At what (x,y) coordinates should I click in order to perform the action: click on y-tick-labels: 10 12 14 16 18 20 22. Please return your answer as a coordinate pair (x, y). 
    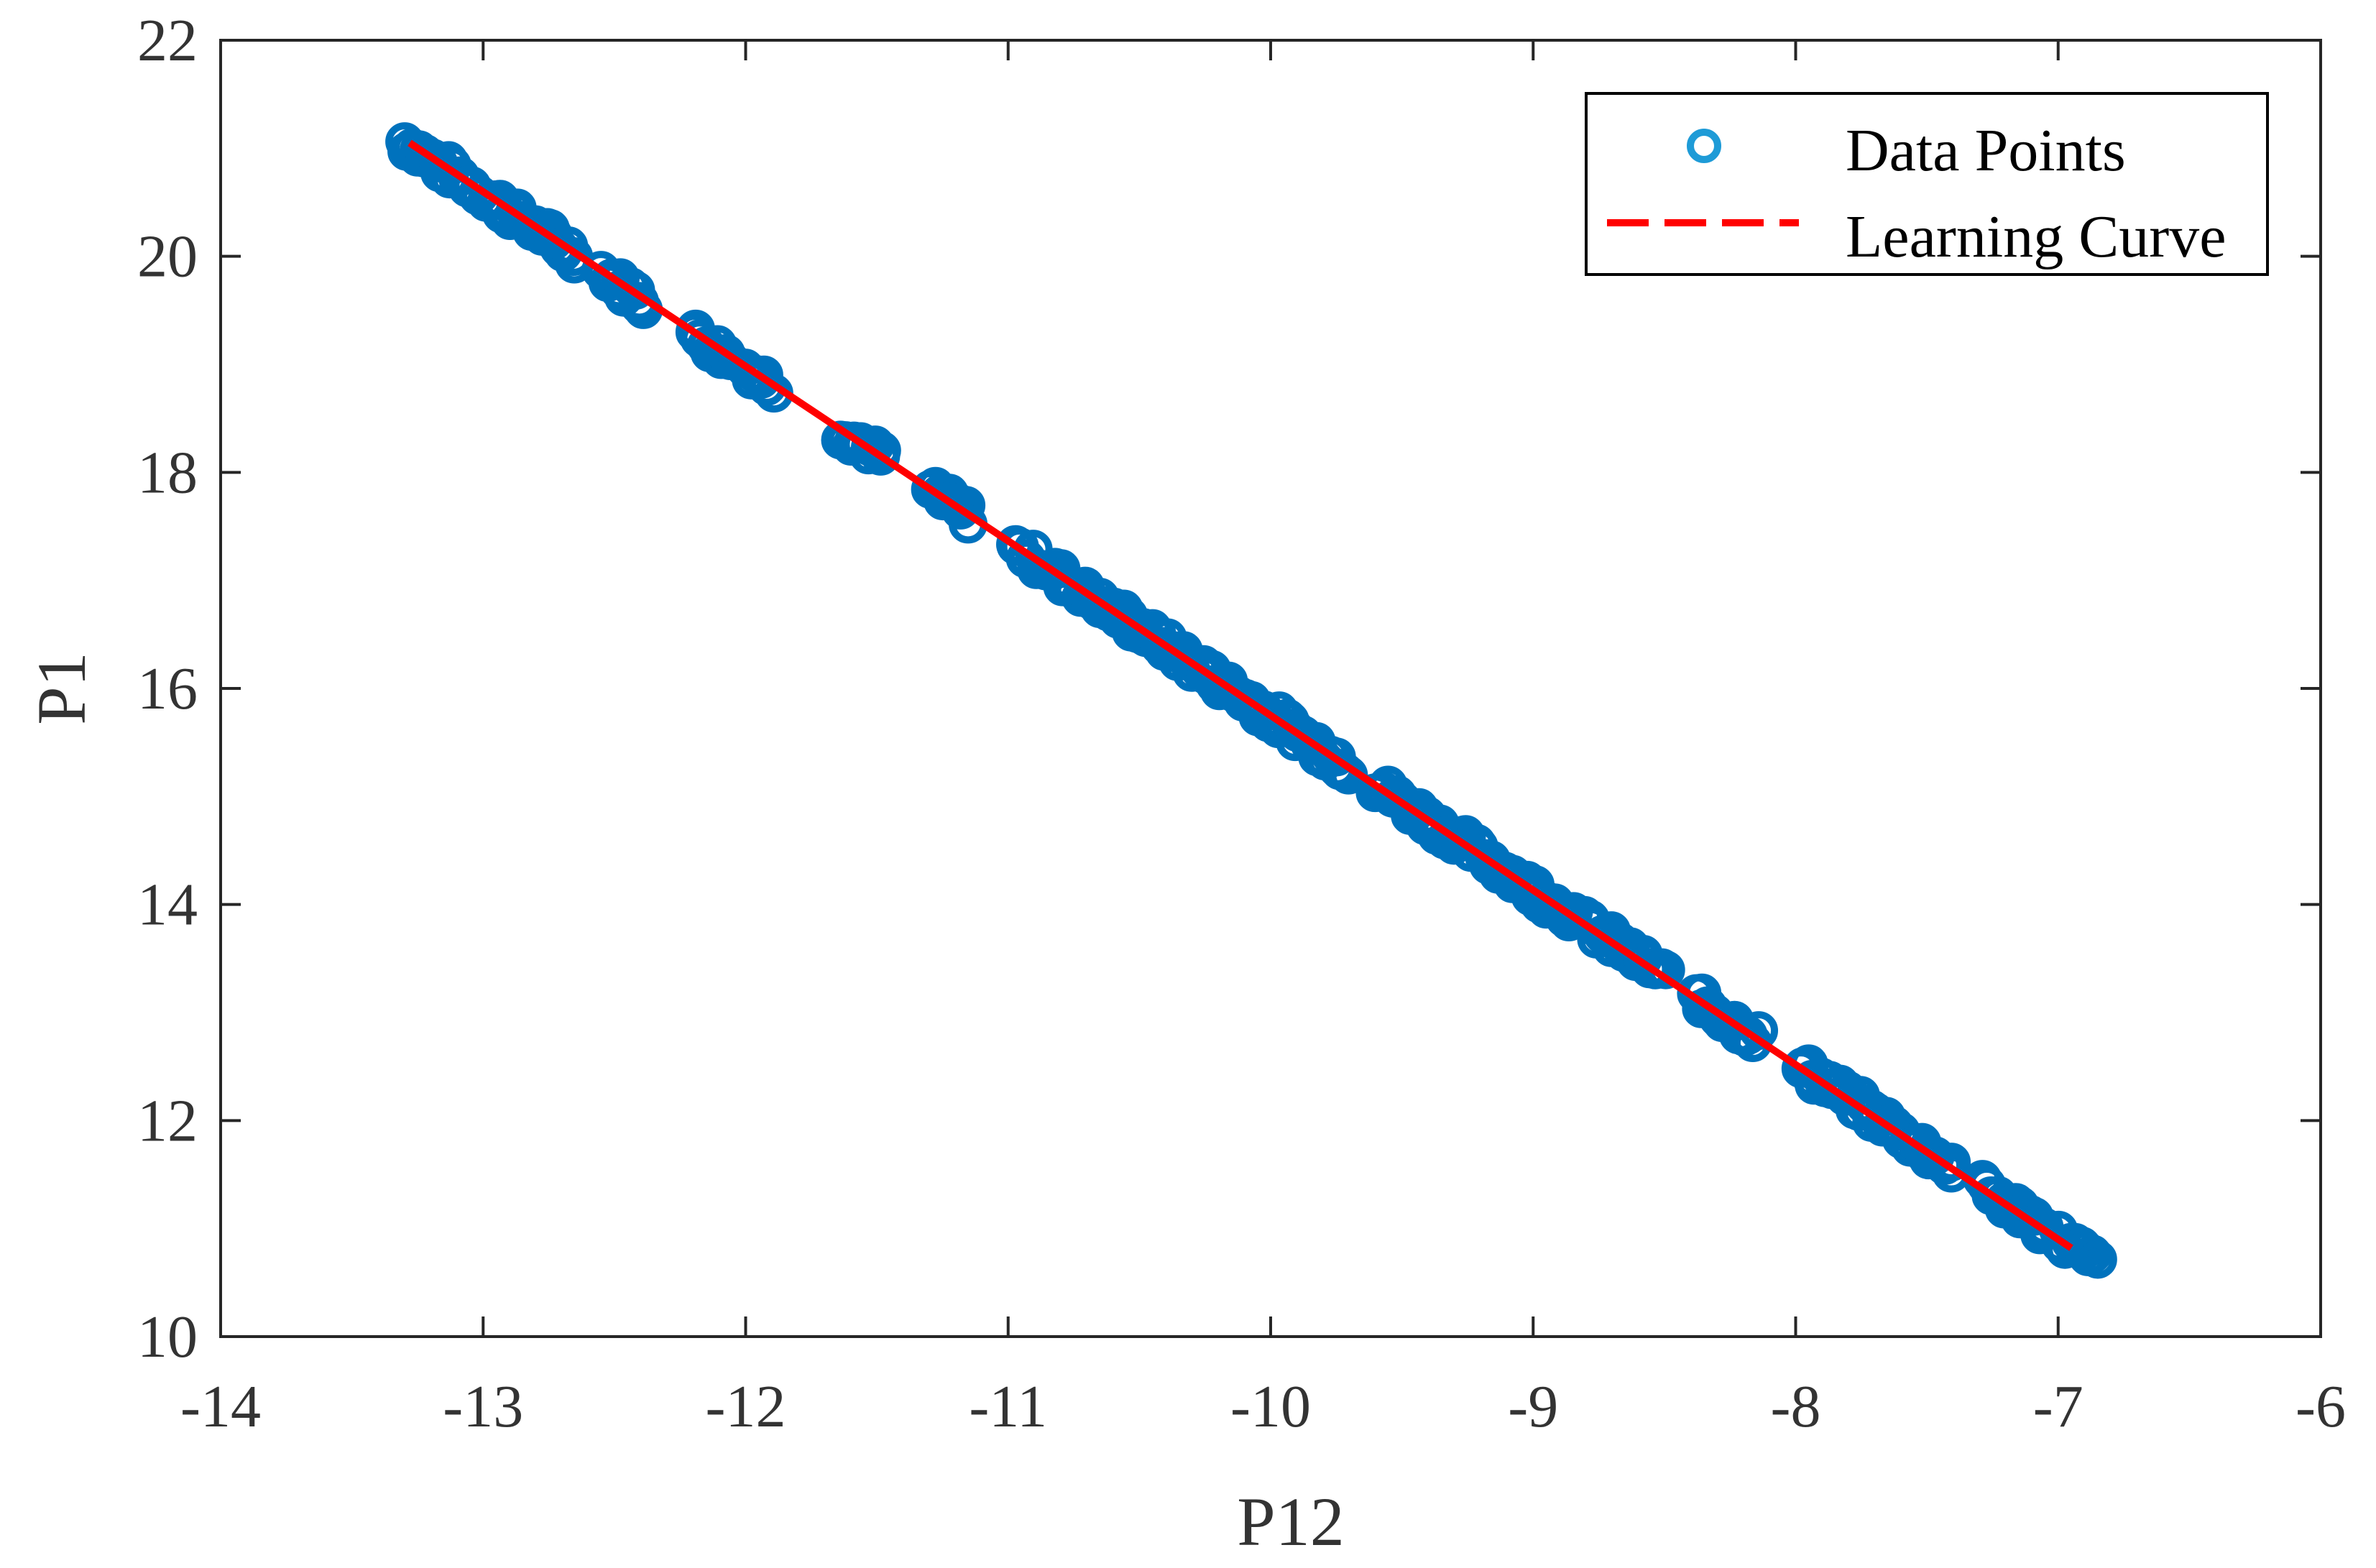
    Looking at the image, I should click on (167, 688).